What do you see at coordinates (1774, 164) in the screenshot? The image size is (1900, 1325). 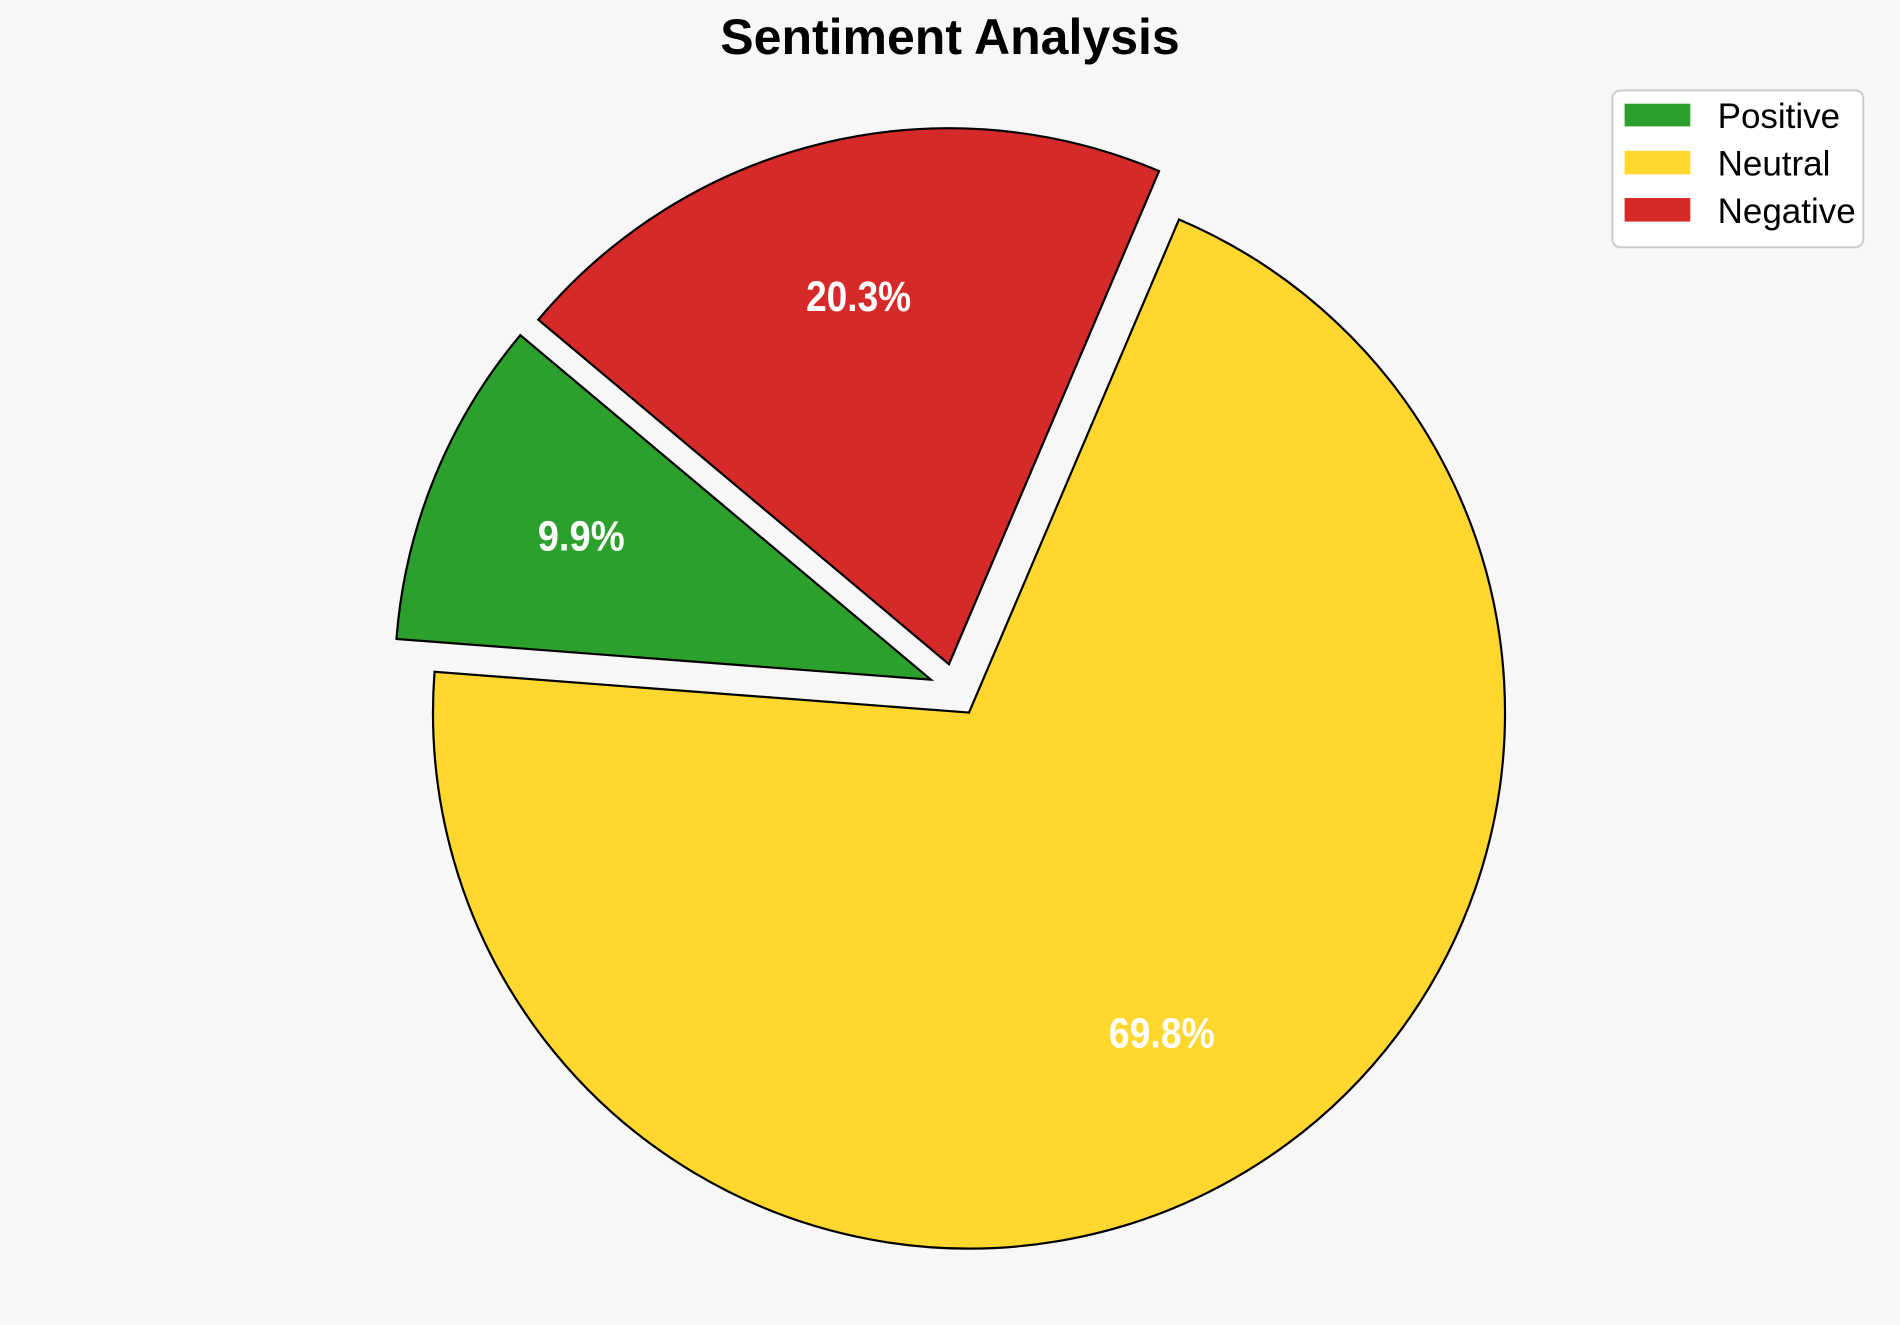 I see `svg-text: Neutral` at bounding box center [1774, 164].